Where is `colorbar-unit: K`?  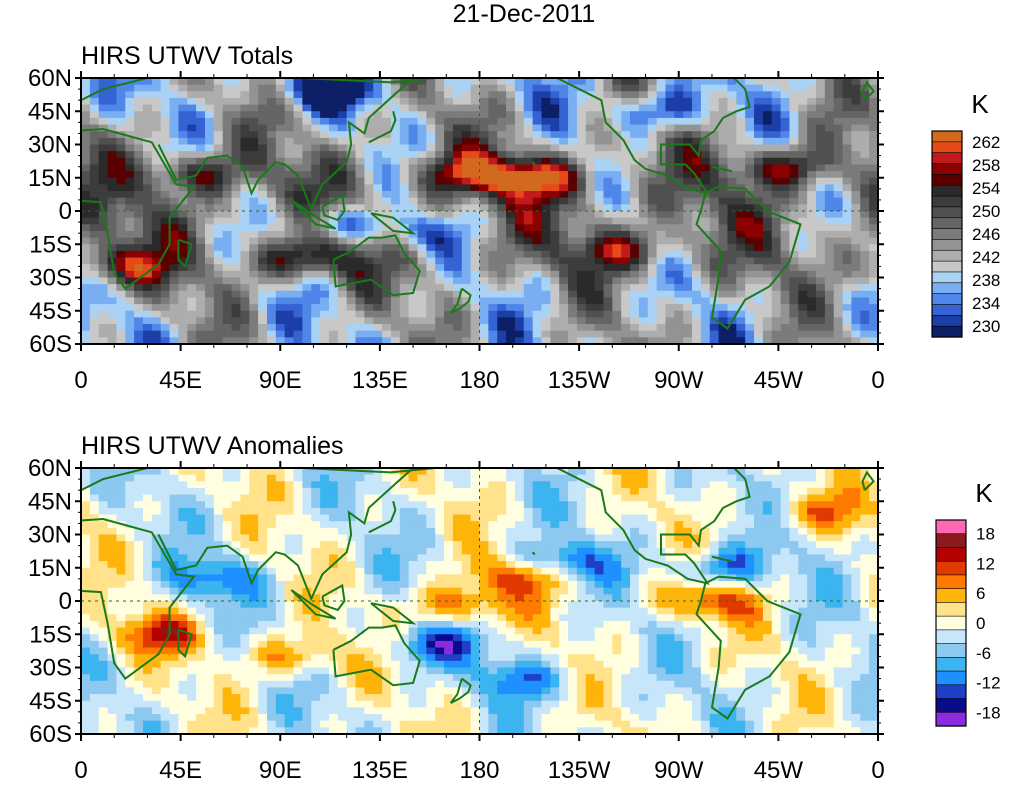 colorbar-unit: K is located at coordinates (980, 104).